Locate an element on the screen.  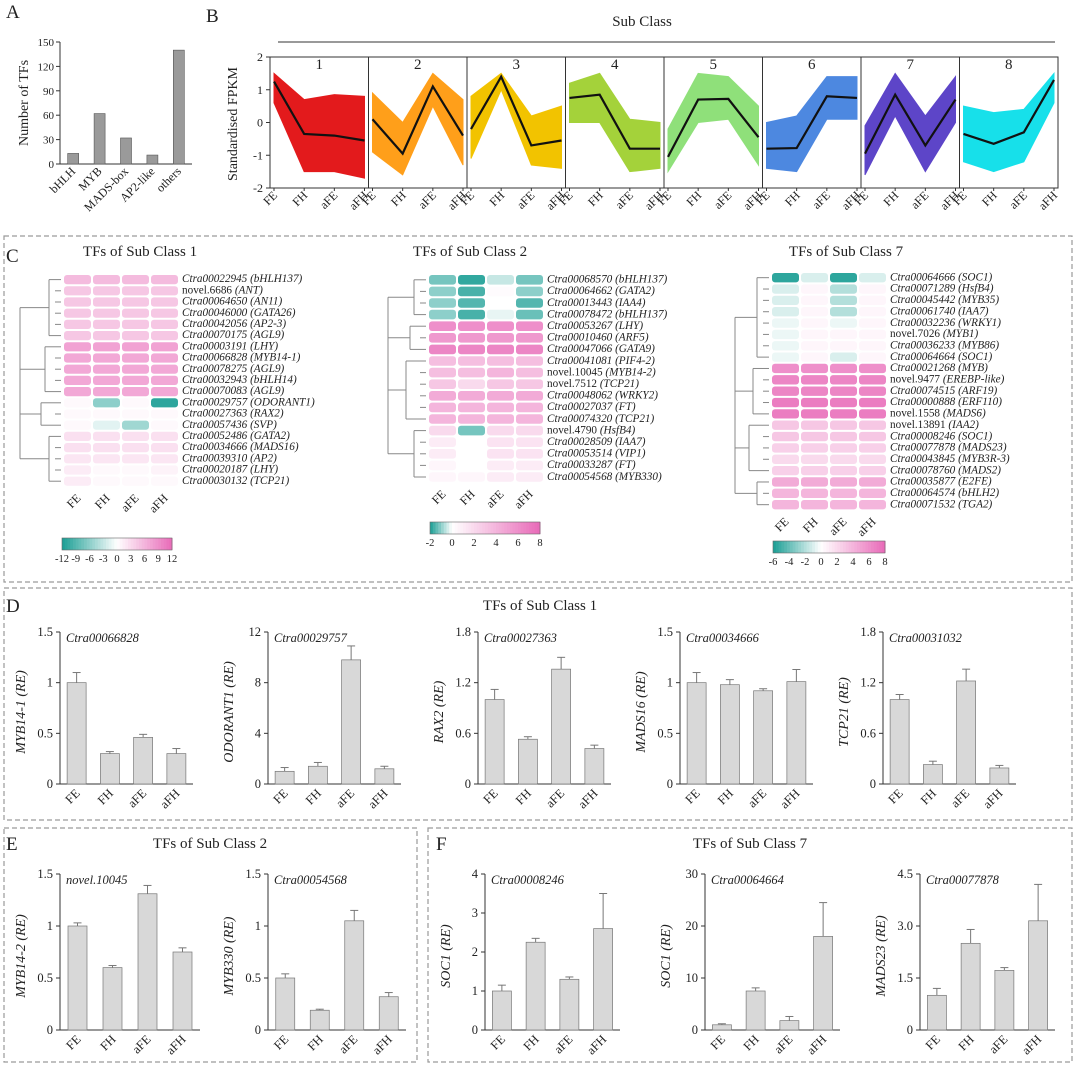
panel-b-subplot-5: 5FE FH aFE aFH is located at coordinates (709, 134).